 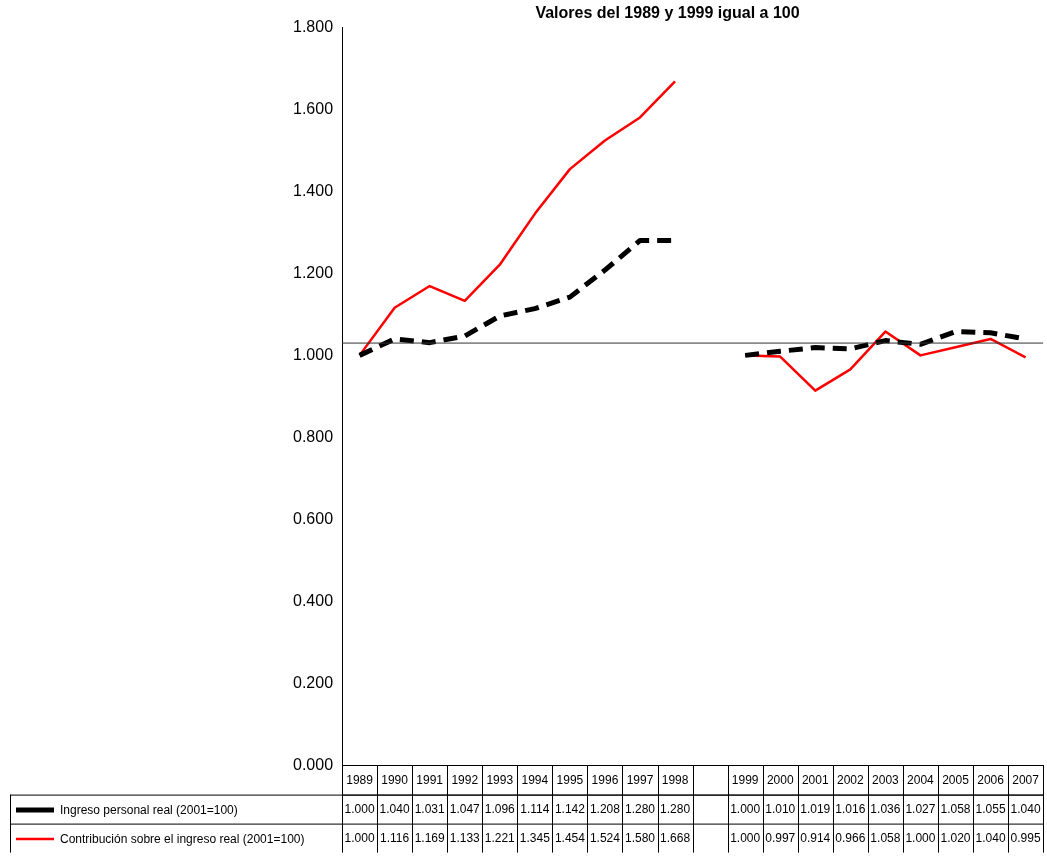 I want to click on y-tick-label: 1.000, so click(x=313, y=354).